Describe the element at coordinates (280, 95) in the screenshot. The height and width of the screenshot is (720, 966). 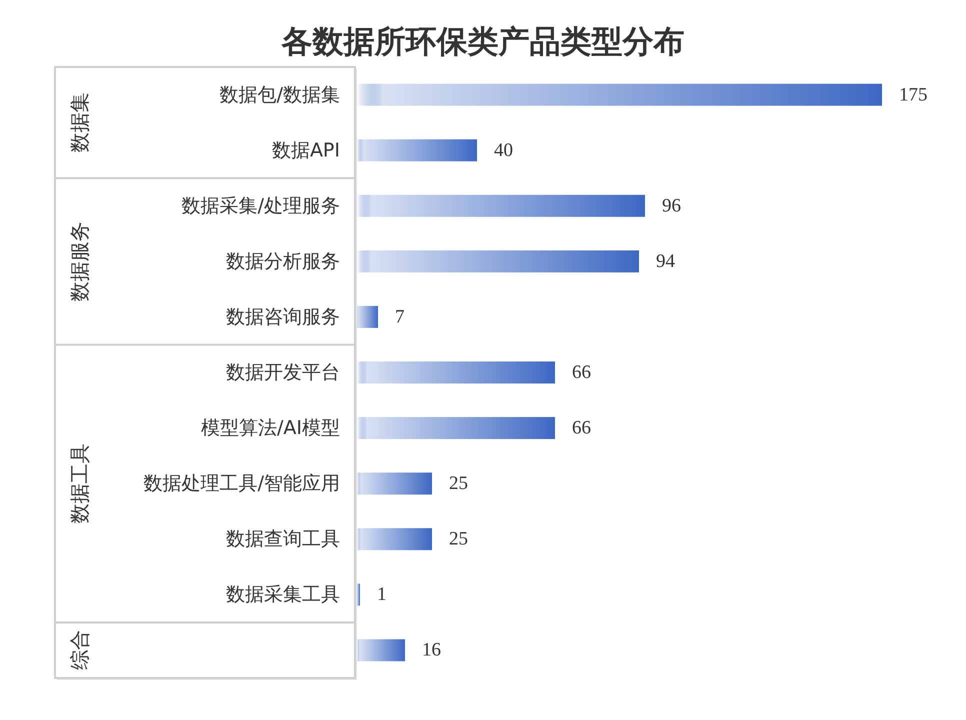
I see `y-tick-label: 数据包/数据集` at that location.